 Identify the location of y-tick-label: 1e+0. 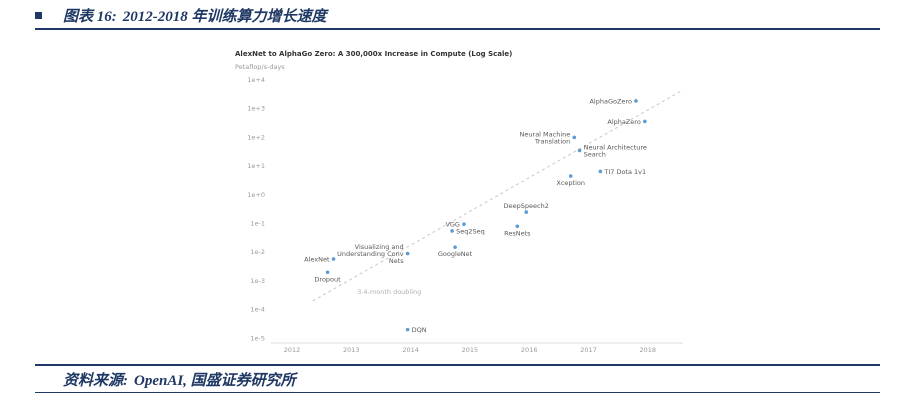
(256, 195).